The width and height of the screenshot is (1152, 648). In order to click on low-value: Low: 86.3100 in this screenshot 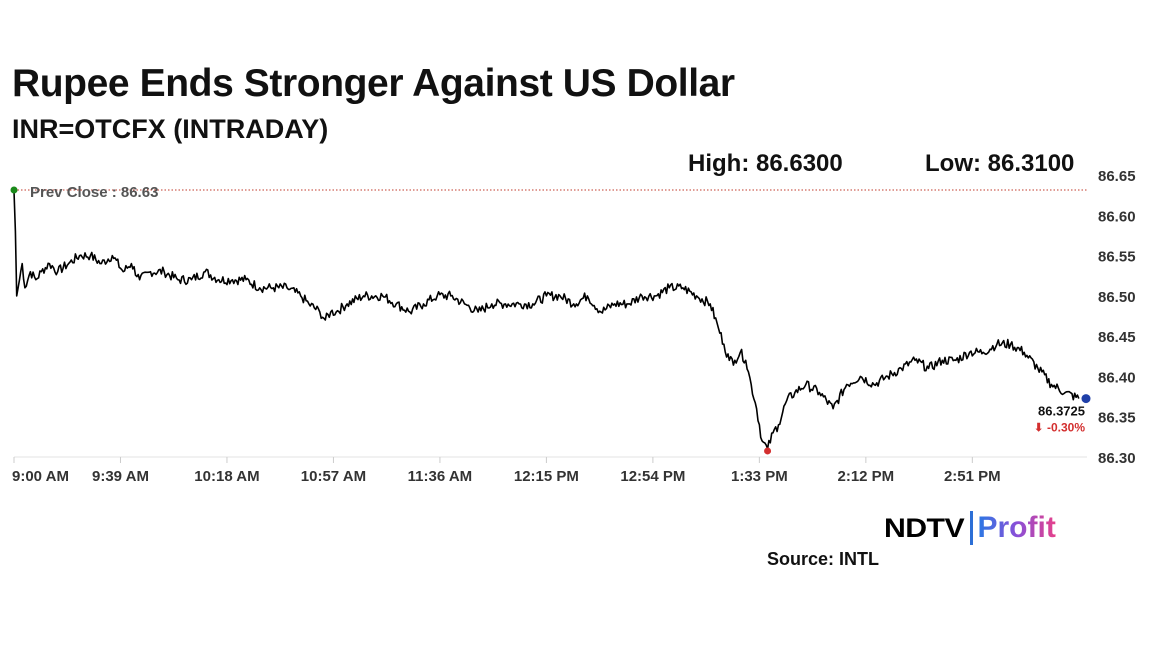, I will do `click(1000, 163)`.